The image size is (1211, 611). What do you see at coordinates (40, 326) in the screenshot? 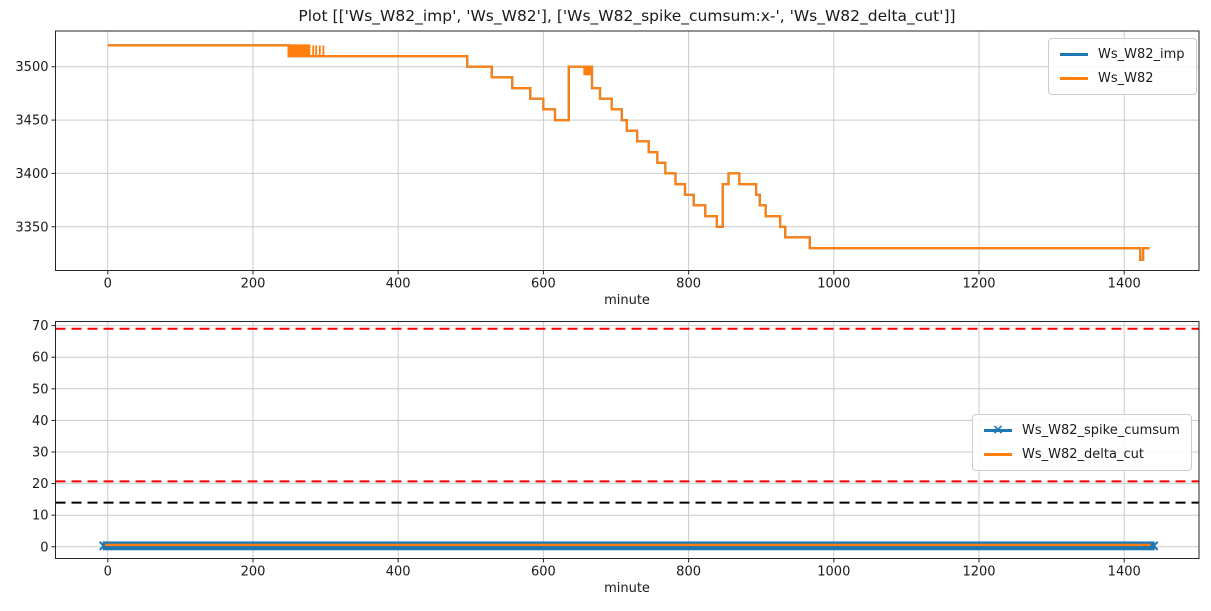
I see `y-tick-label: 70` at bounding box center [40, 326].